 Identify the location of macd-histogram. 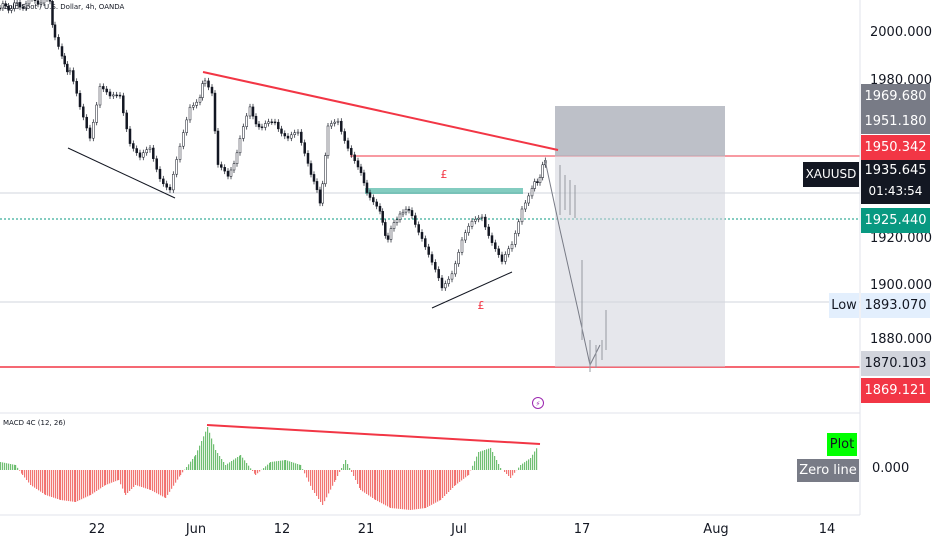
(269, 468).